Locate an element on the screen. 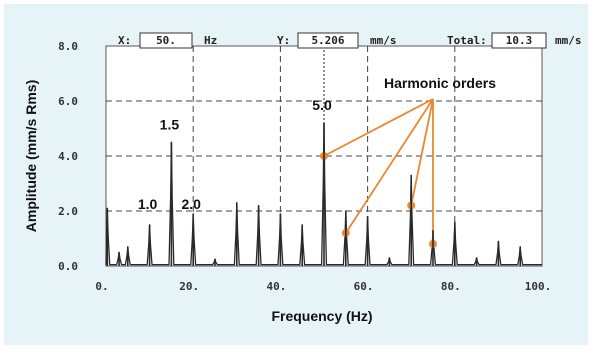 The height and width of the screenshot is (349, 592). y-readout-value: 5.206 is located at coordinates (327, 40).